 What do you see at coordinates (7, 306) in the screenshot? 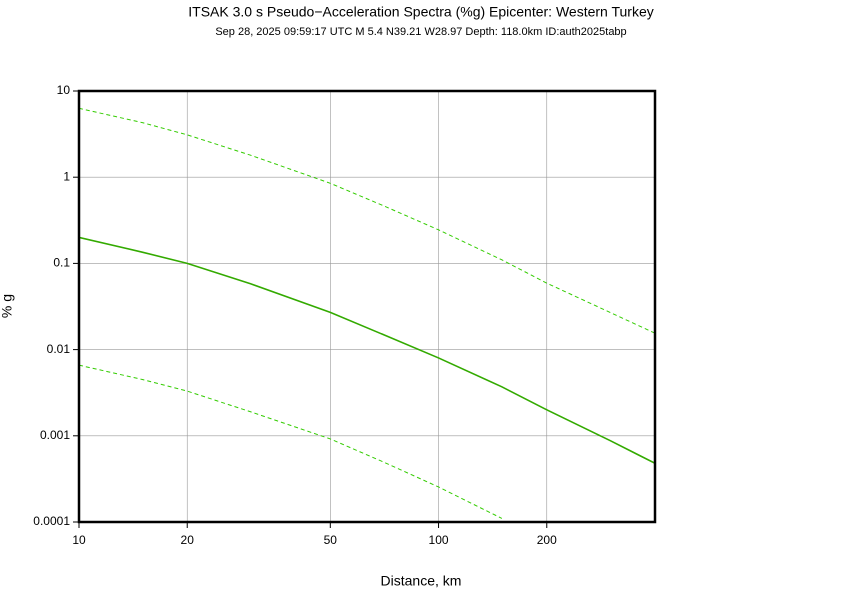
I see `y-axis-label: % g` at bounding box center [7, 306].